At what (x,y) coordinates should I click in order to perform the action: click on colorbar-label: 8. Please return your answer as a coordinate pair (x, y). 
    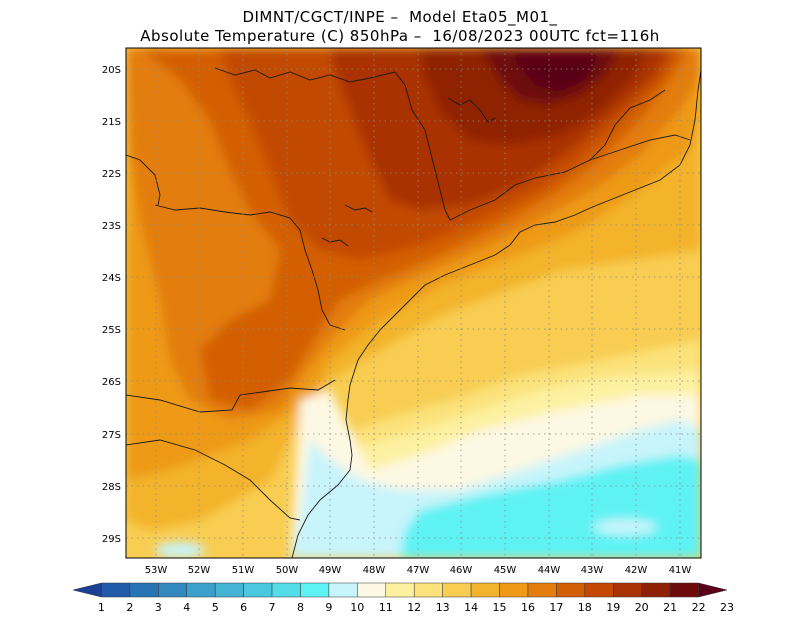
    Looking at the image, I should click on (300, 607).